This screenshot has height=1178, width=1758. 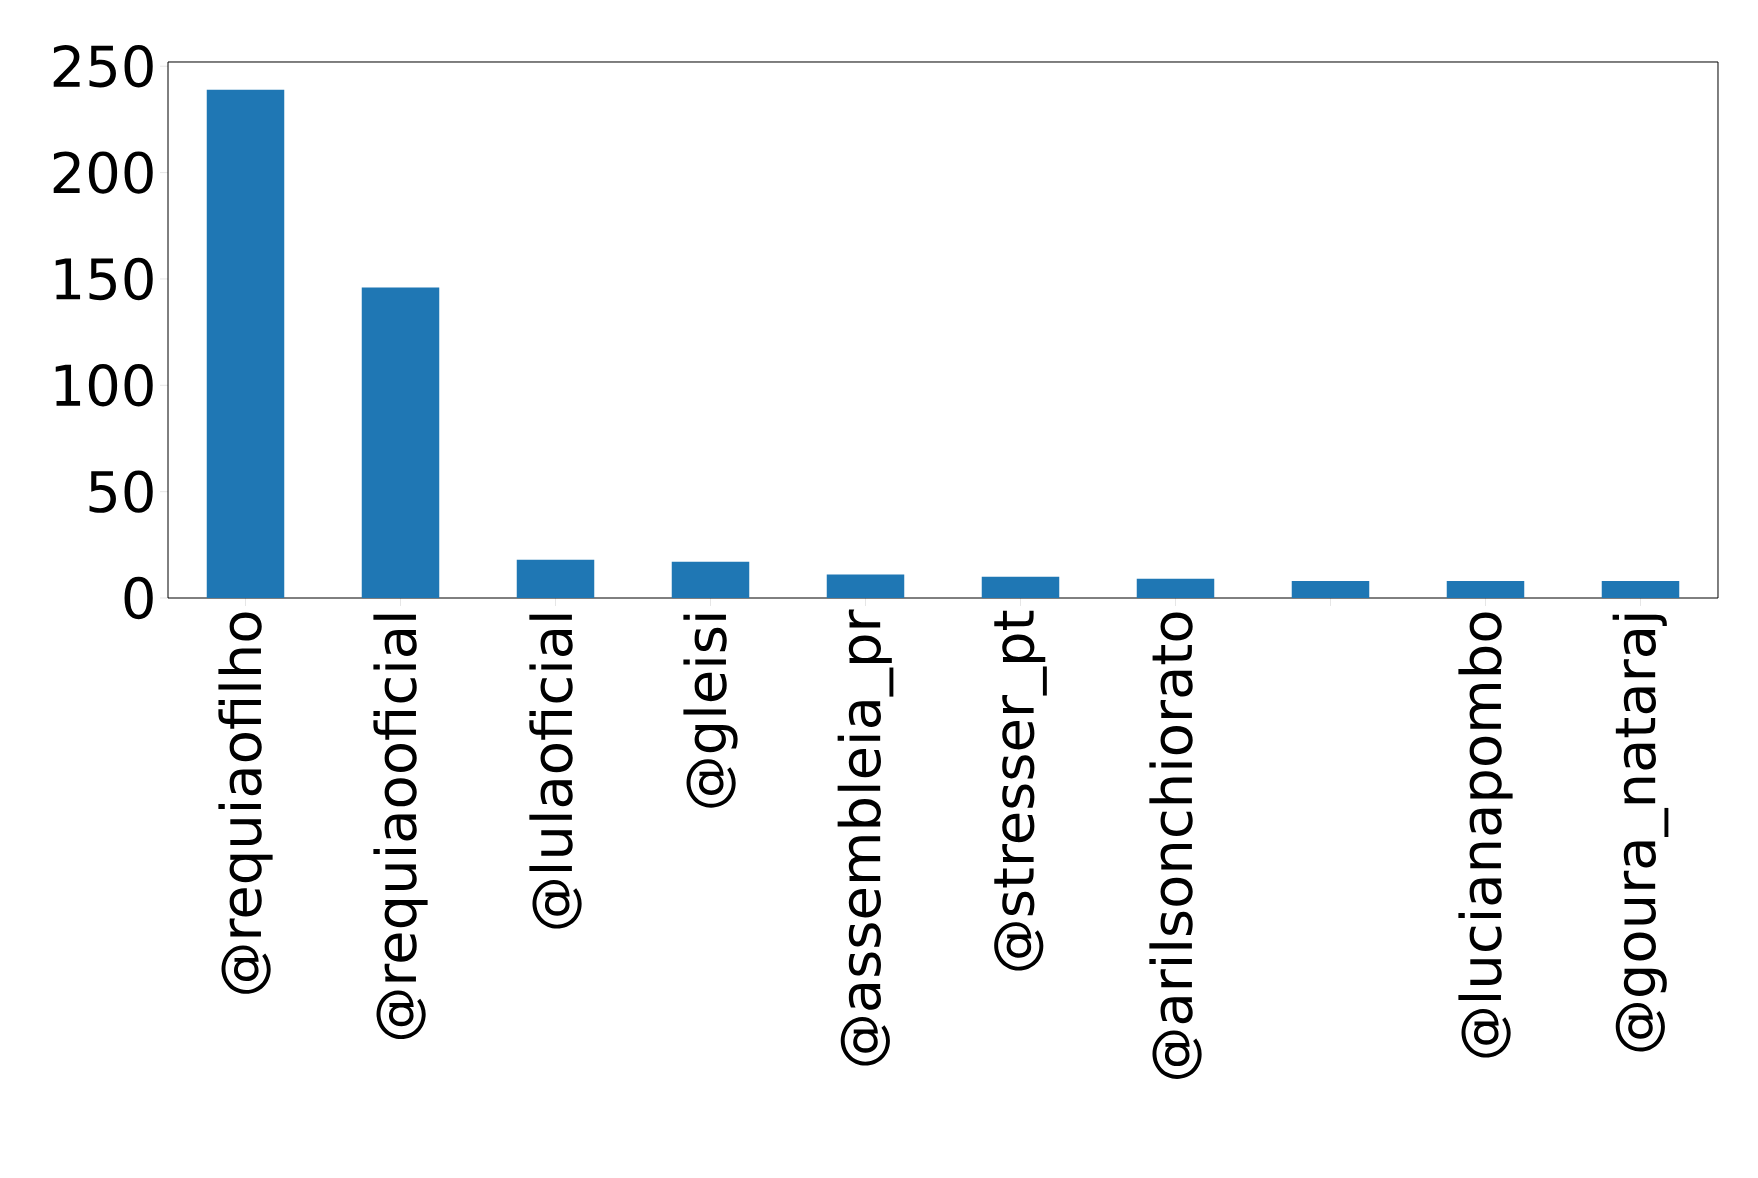 I want to click on y-tick-label: 200, so click(x=103, y=172).